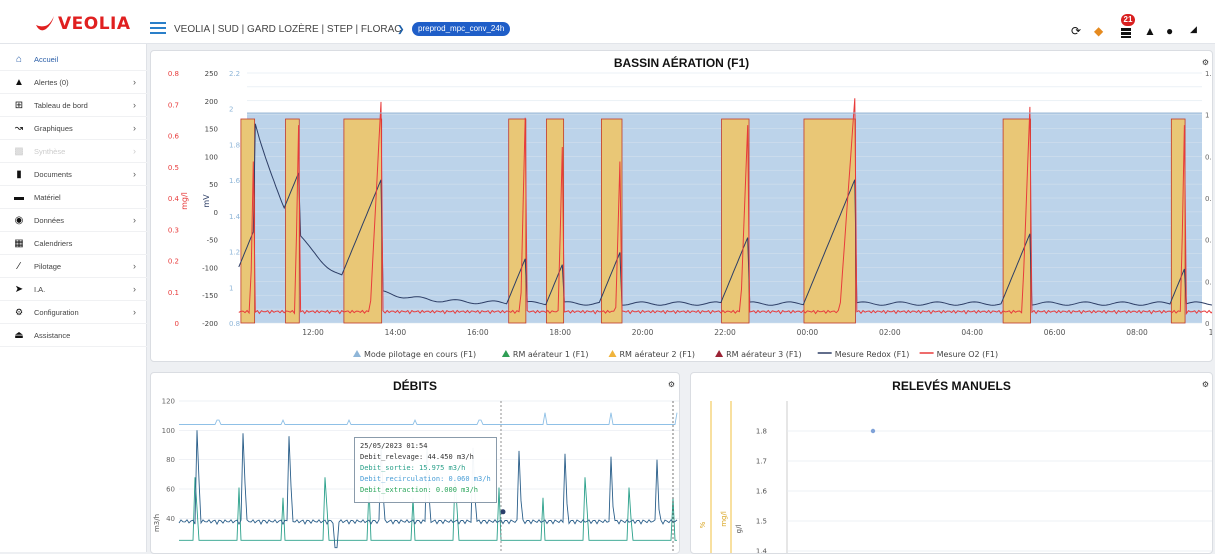  Describe the element at coordinates (890, 332) in the screenshot. I see `x-tick-label: 02:00` at that location.